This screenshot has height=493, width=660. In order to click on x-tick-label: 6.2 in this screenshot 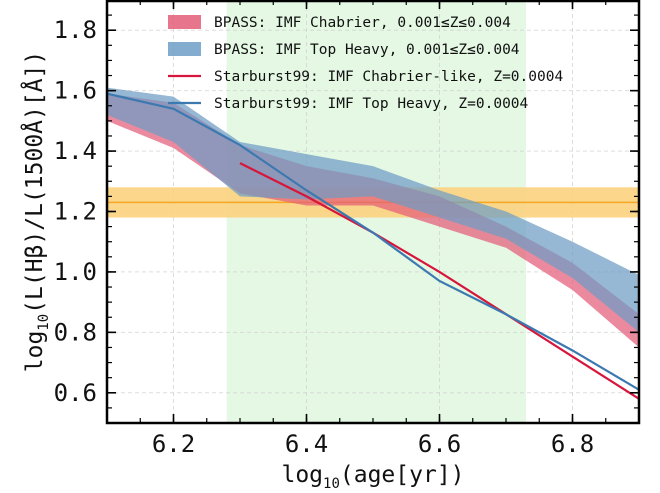, I will do `click(173, 444)`.